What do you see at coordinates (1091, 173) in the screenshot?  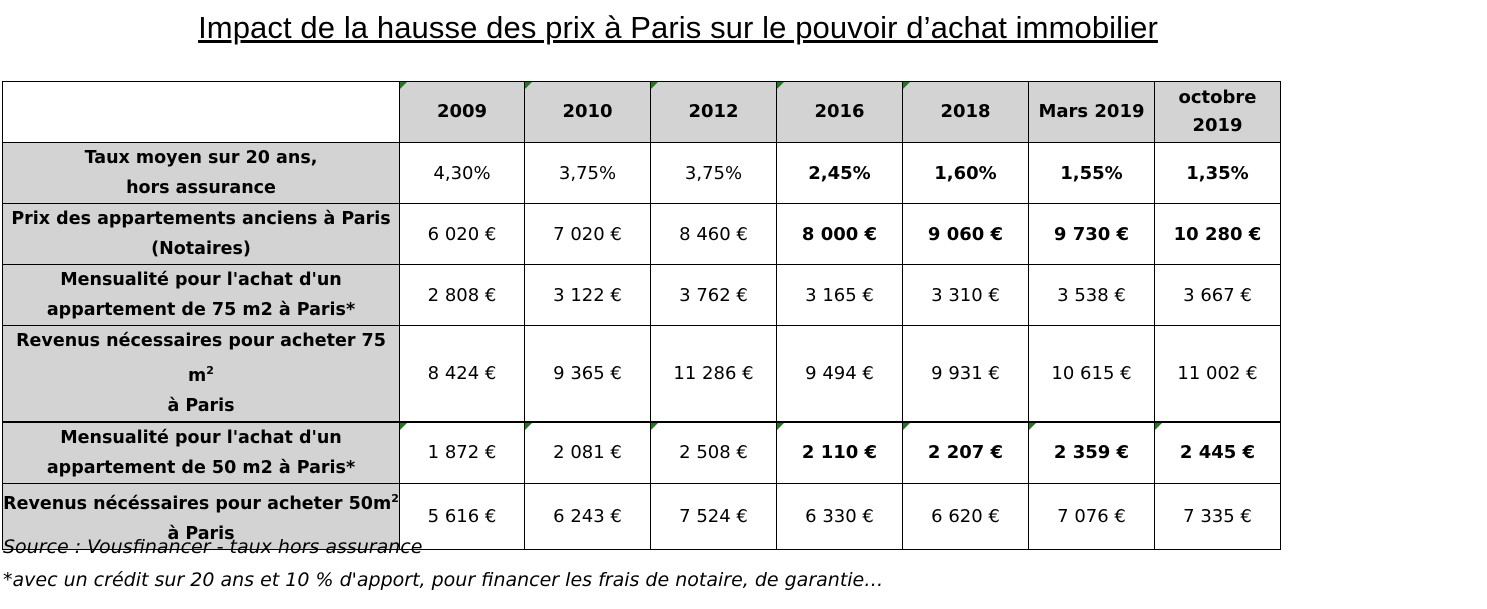 I see `table-cell: 1,55%` at bounding box center [1091, 173].